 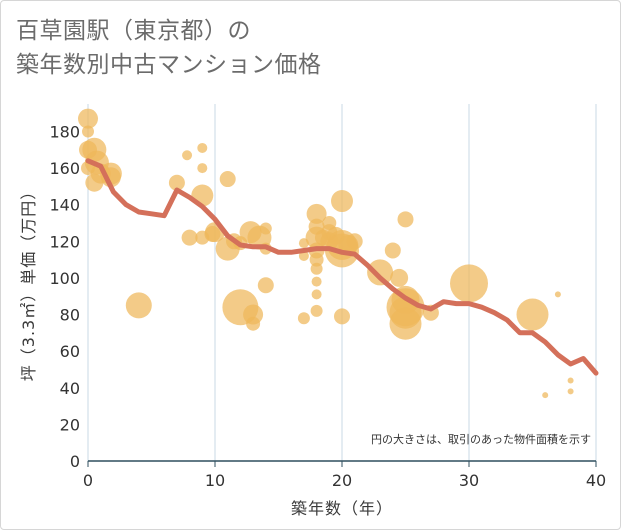 I want to click on y-tick-label-120: 120, so click(x=64, y=241).